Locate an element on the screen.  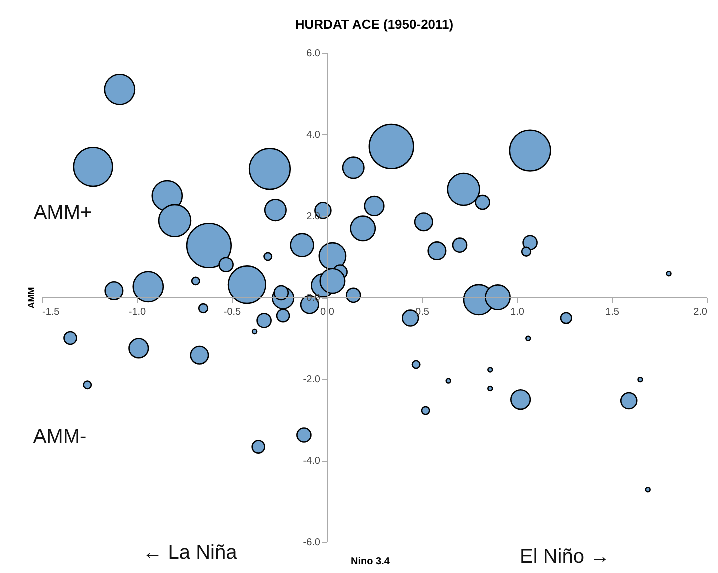
x-tick-label: -0.5 is located at coordinates (233, 312).